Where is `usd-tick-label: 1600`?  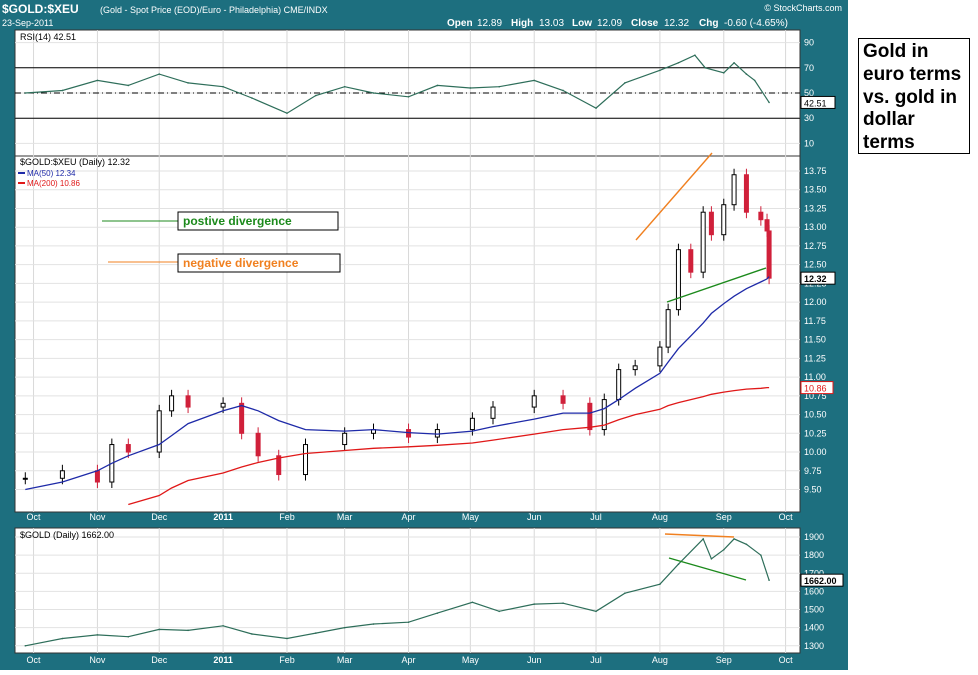
usd-tick-label: 1600 is located at coordinates (814, 591).